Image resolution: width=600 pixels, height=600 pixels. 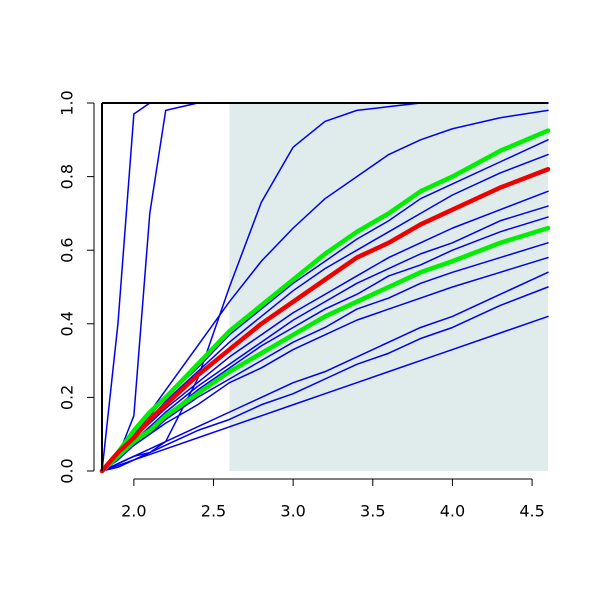 What do you see at coordinates (67, 176) in the screenshot?
I see `y-tick-label: 0.8` at bounding box center [67, 176].